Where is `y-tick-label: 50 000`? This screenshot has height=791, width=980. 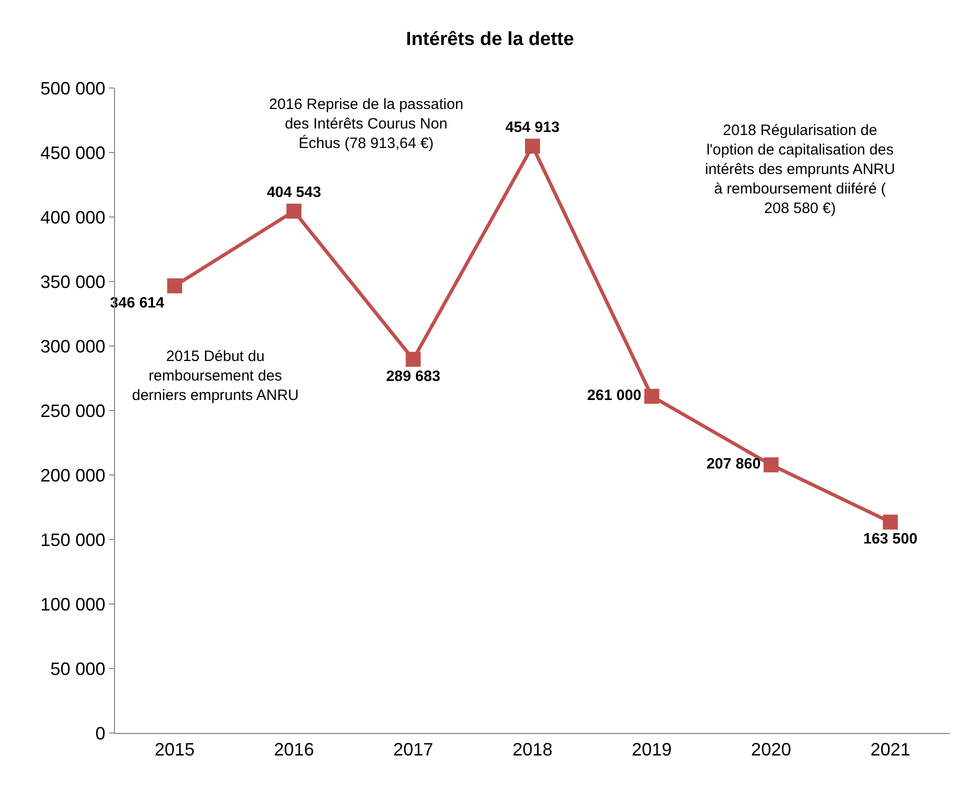 y-tick-label: 50 000 is located at coordinates (78, 668).